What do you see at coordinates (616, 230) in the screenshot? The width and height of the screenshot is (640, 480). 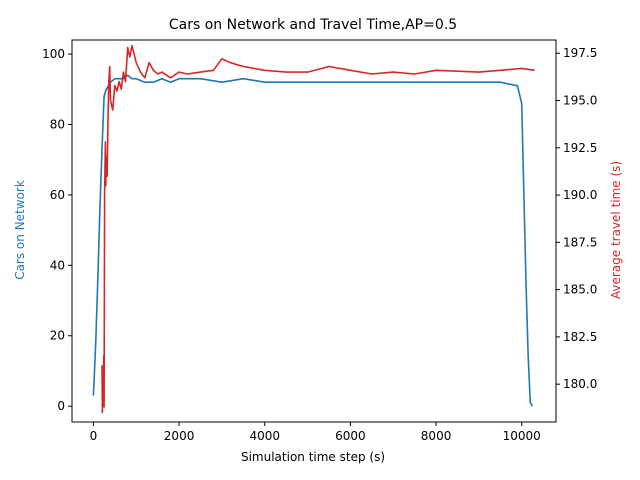 I see `y-axis-right-title: Average travel time (s)` at bounding box center [616, 230].